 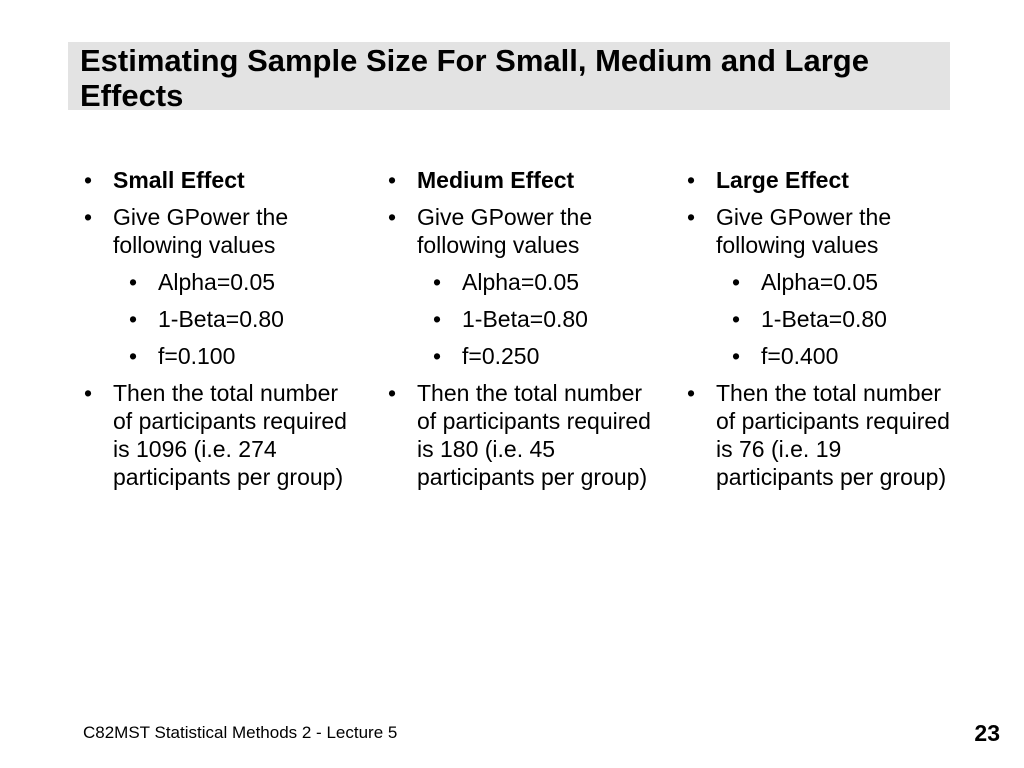 What do you see at coordinates (543, 356) in the screenshot?
I see `medium-effect-f-item: • f=0.250` at bounding box center [543, 356].